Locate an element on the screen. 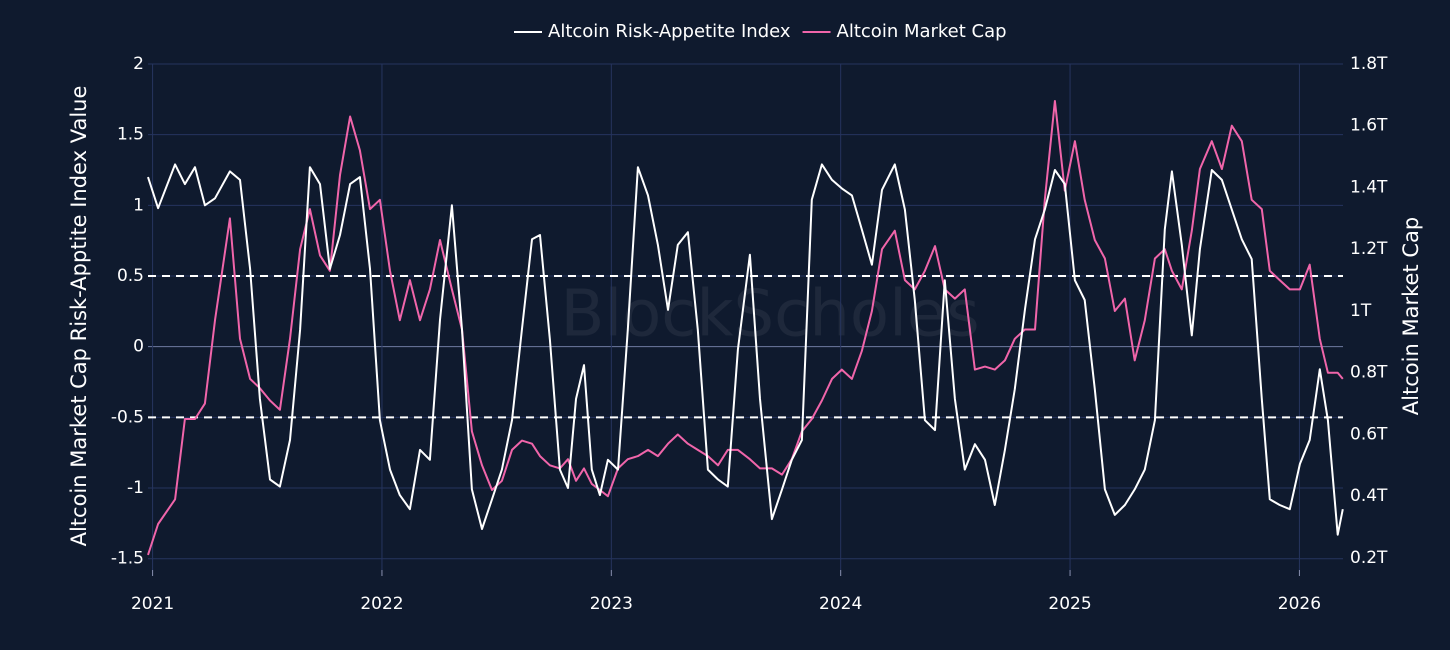 Image resolution: width=1450 pixels, height=650 pixels. y2-tick-label: 0.2T is located at coordinates (1369, 558).